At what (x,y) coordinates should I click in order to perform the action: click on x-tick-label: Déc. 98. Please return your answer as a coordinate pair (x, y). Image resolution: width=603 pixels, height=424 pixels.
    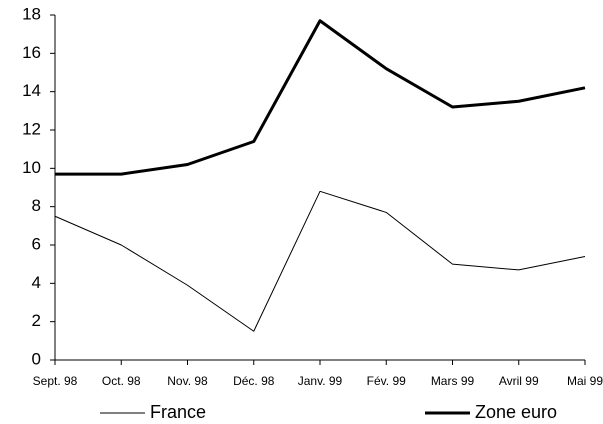
    Looking at the image, I should click on (254, 381).